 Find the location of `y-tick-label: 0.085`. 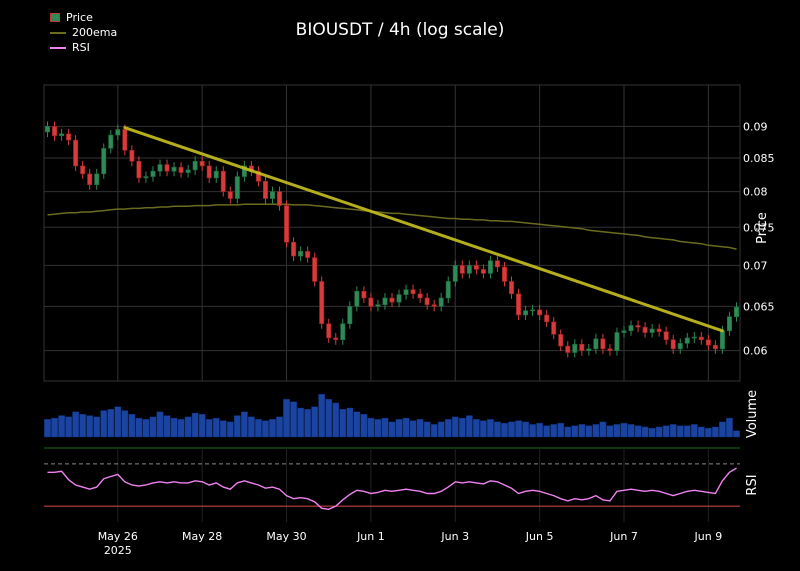

y-tick-label: 0.085 is located at coordinates (759, 158).